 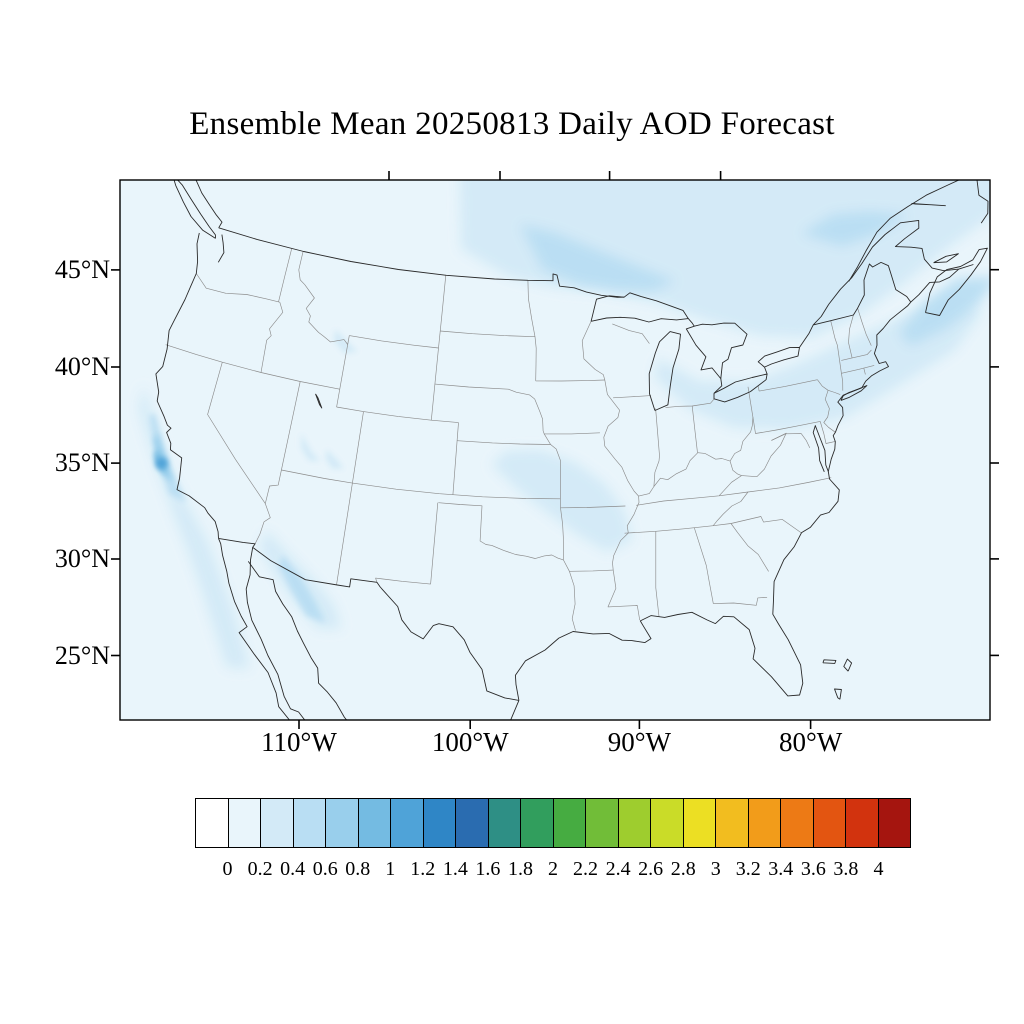 I want to click on y-tick-label: 40°N, so click(x=82, y=367).